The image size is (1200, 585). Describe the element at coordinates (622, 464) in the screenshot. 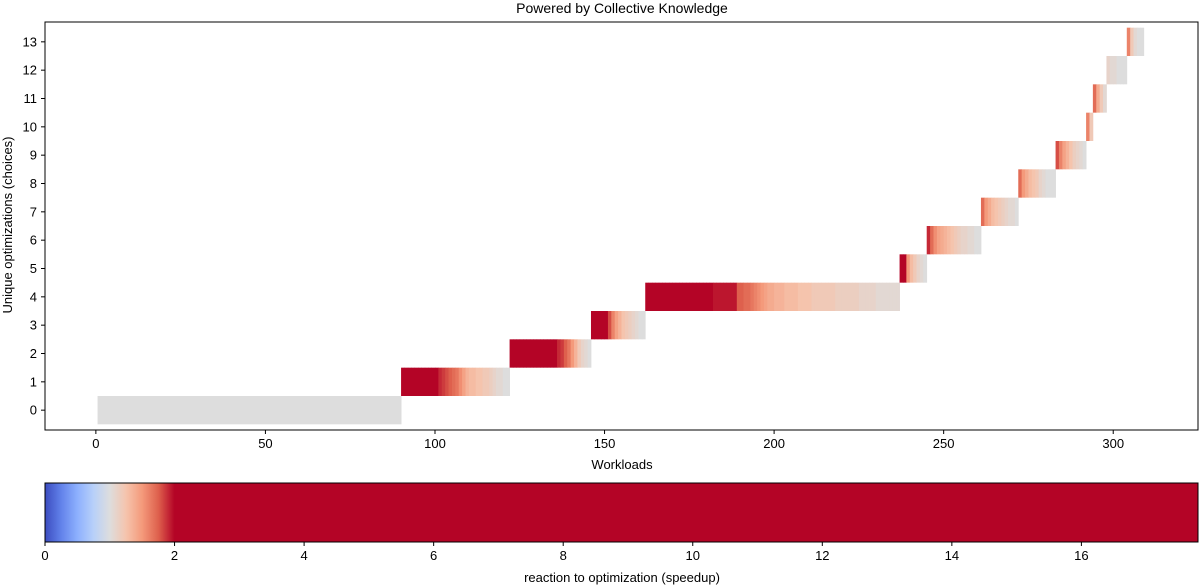

I see `x-axis-label: Workloads` at that location.